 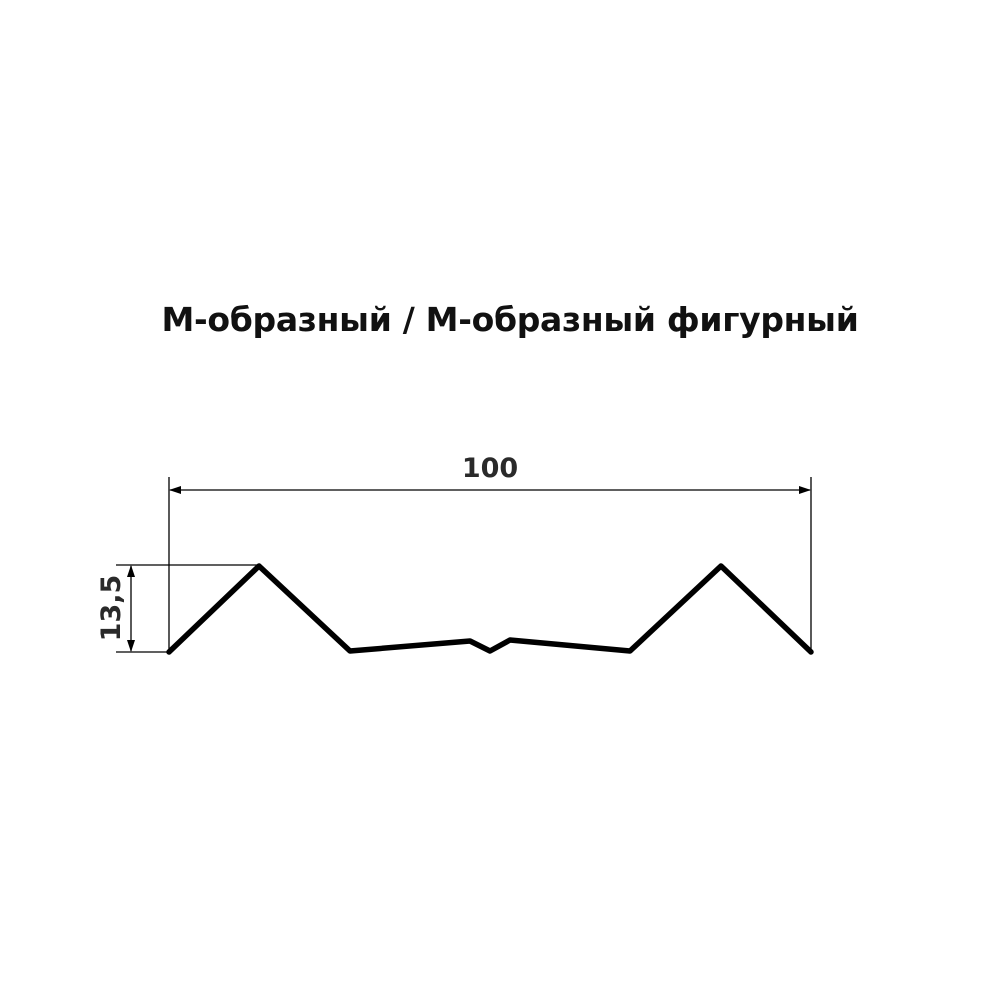 I want to click on diagram-title: М-образный / М-образный фигурный, so click(x=510, y=319).